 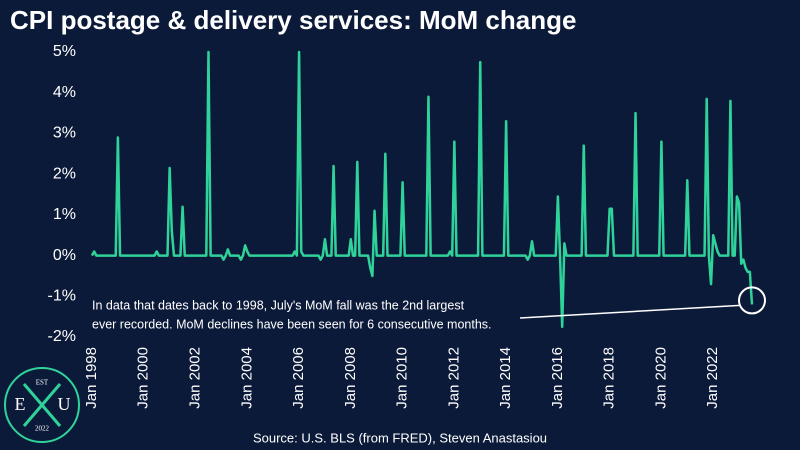 I want to click on logo-text: 2022, so click(x=42, y=429).